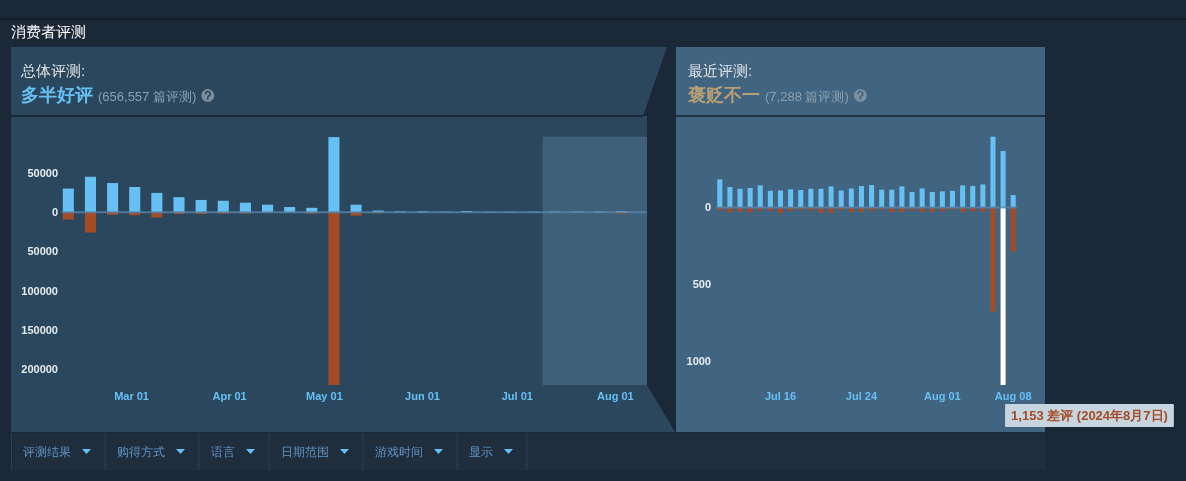 This screenshot has height=481, width=1186. What do you see at coordinates (481, 452) in the screenshot?
I see `text: 显示` at bounding box center [481, 452].